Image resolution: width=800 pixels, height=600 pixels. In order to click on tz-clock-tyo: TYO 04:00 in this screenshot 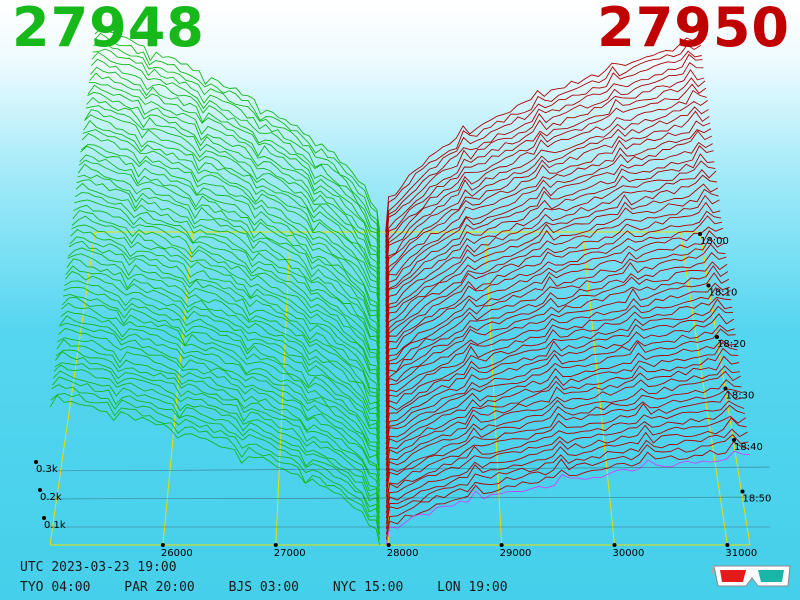, I will do `click(55, 587)`.